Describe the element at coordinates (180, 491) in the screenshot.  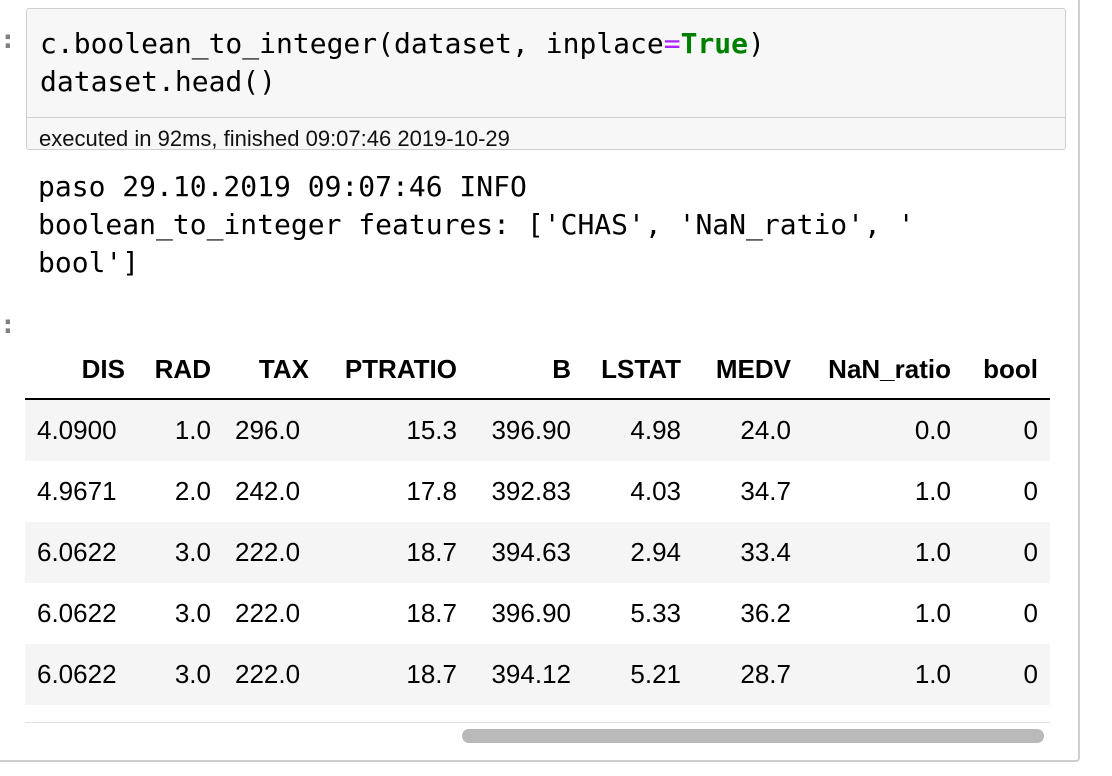
I see `table-cell: 2.0` at that location.